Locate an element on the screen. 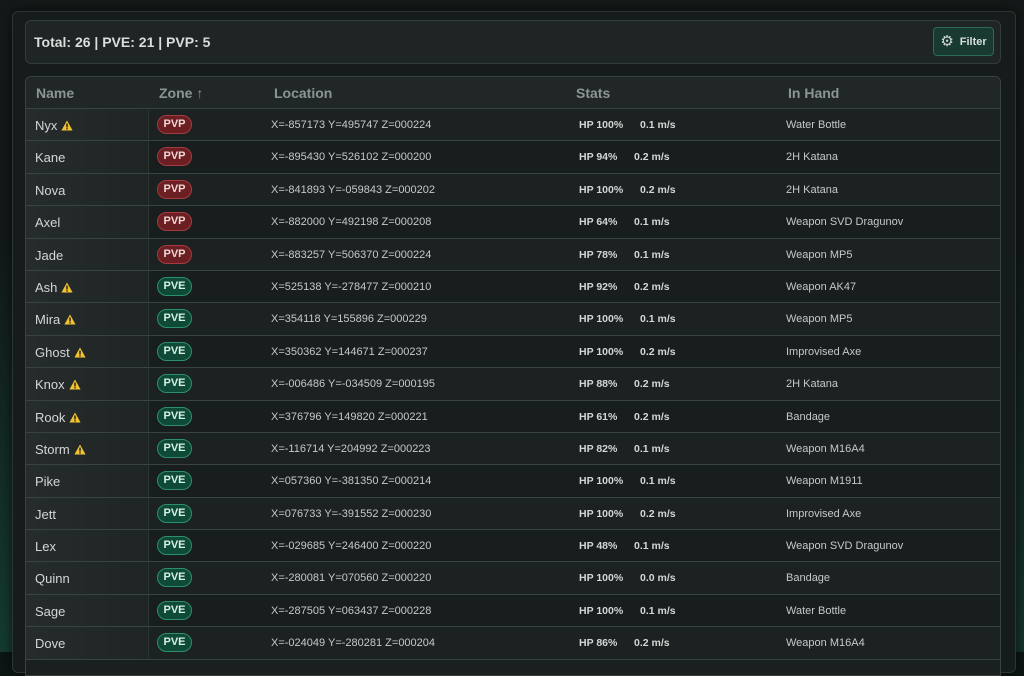 This screenshot has width=1024, height=676. player-name-text: Nova is located at coordinates (50, 190).